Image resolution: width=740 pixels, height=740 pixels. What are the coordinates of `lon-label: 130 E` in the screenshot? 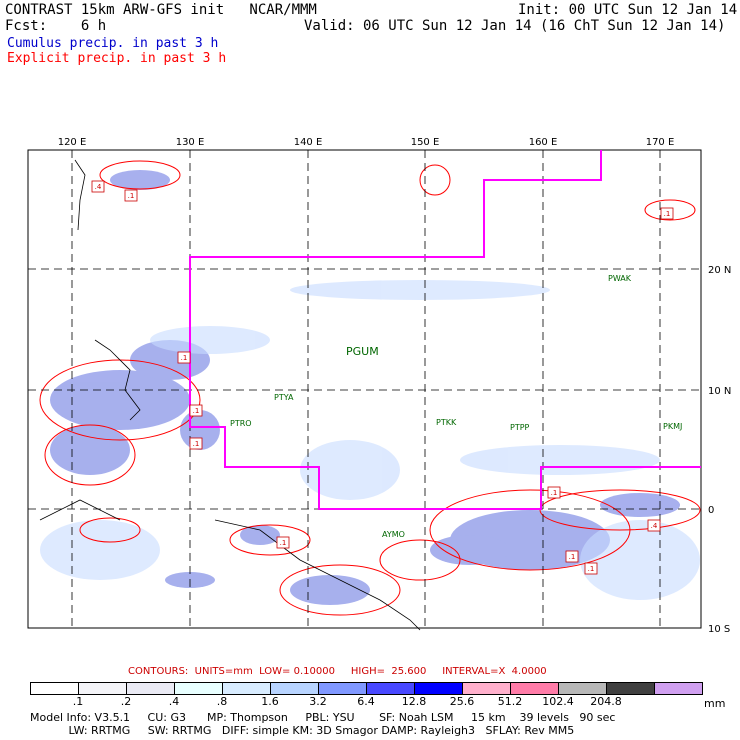 It's located at (190, 142).